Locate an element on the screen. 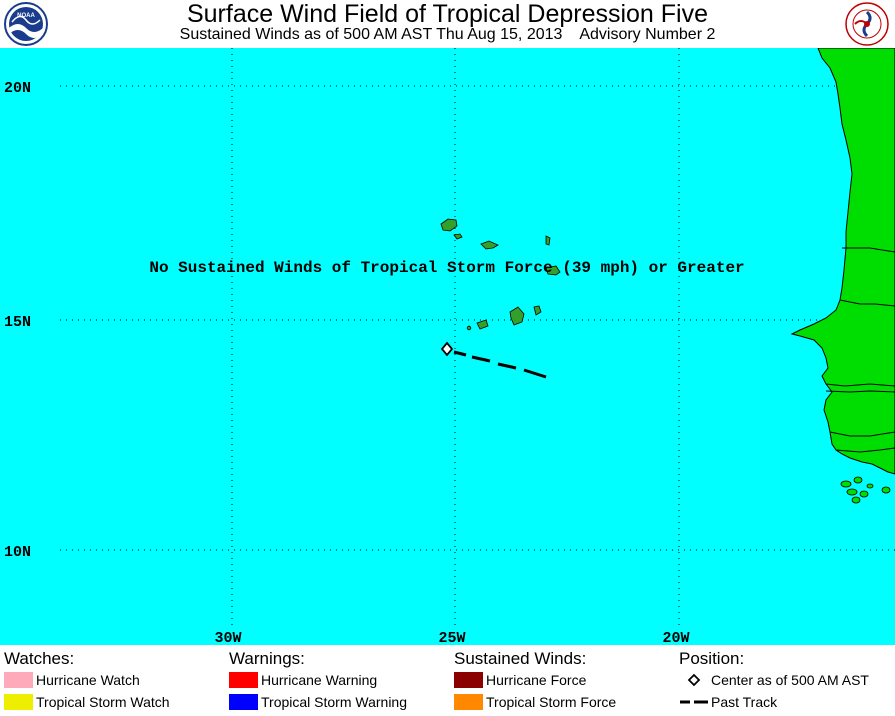  legend-label: Hurricane Warning is located at coordinates (319, 680).